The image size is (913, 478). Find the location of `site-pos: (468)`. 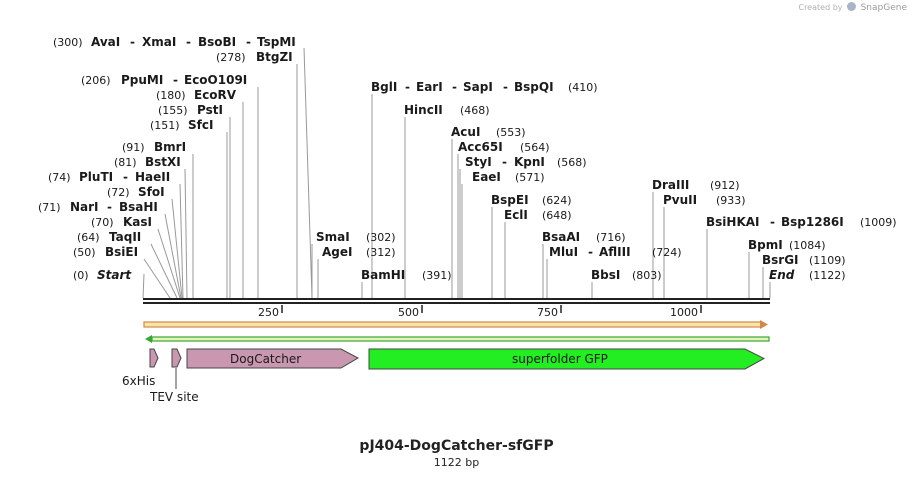

site-pos: (468) is located at coordinates (475, 110).